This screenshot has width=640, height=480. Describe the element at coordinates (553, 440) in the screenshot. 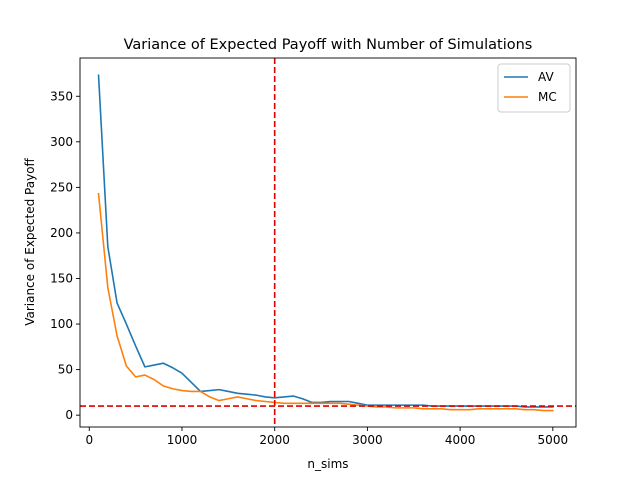

I see `x-tick-label-5000: 5000` at that location.